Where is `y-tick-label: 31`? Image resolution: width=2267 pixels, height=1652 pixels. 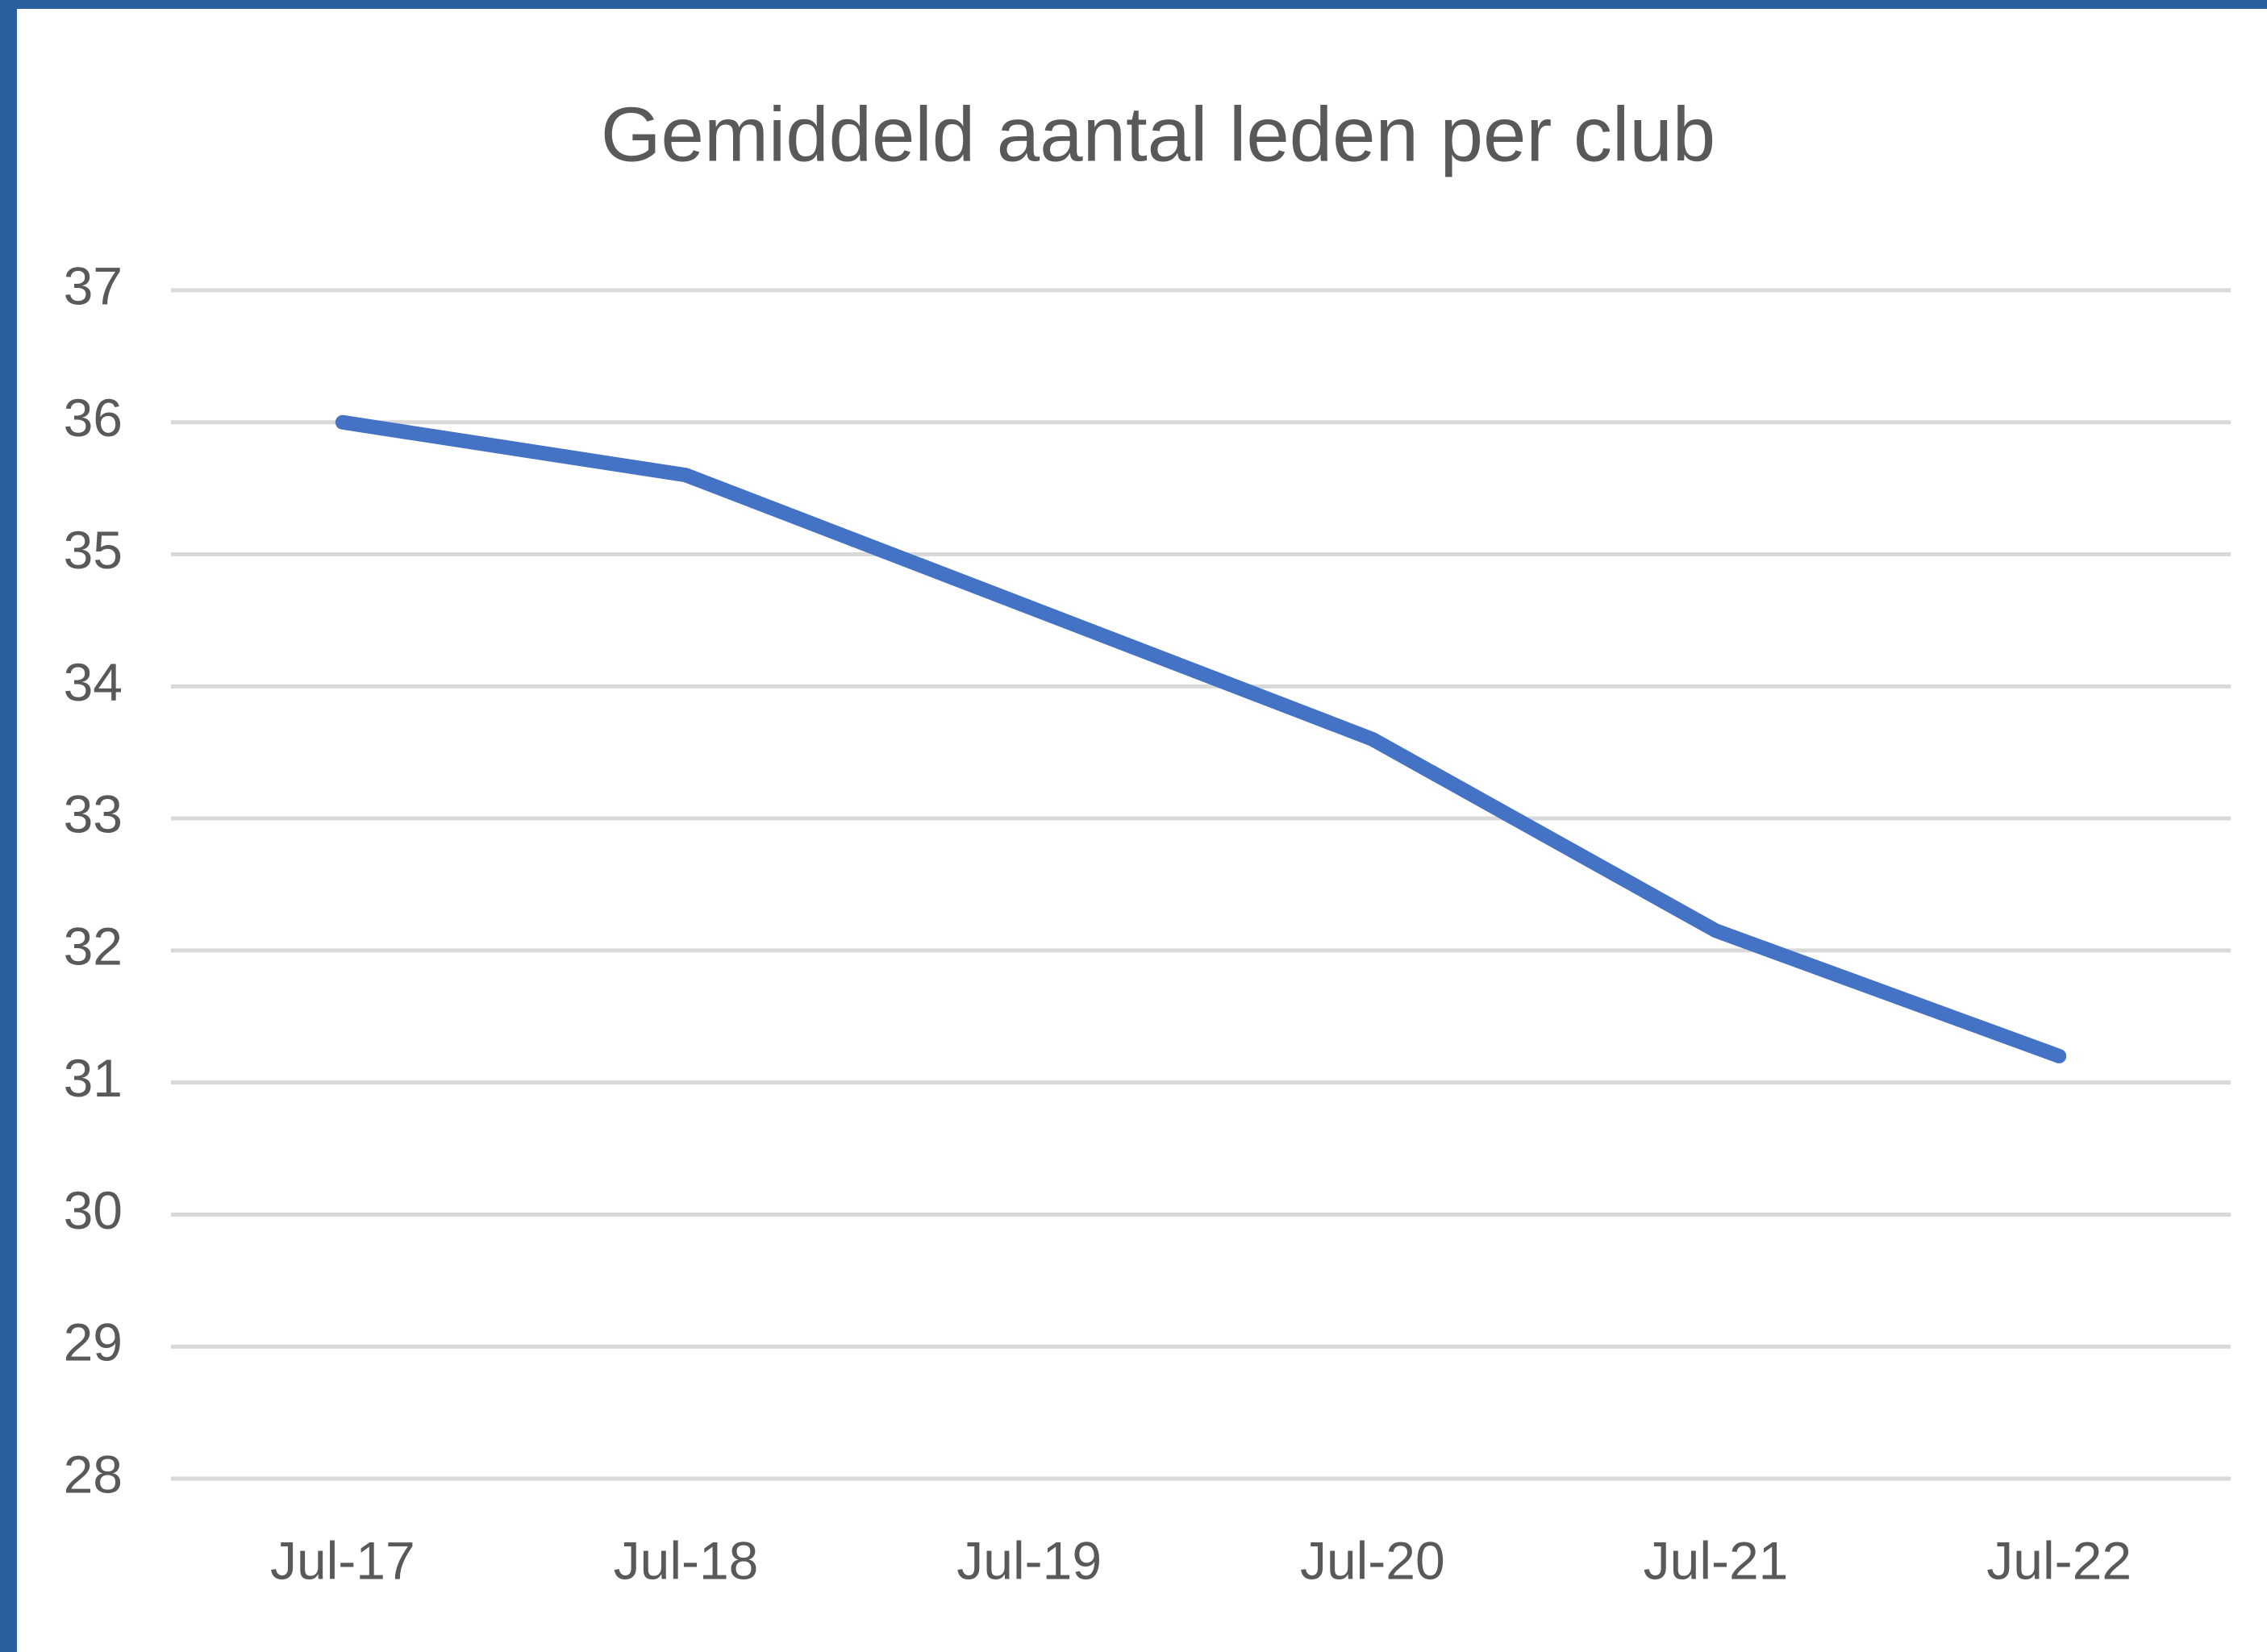
y-tick-label: 31 is located at coordinates (93, 1078).